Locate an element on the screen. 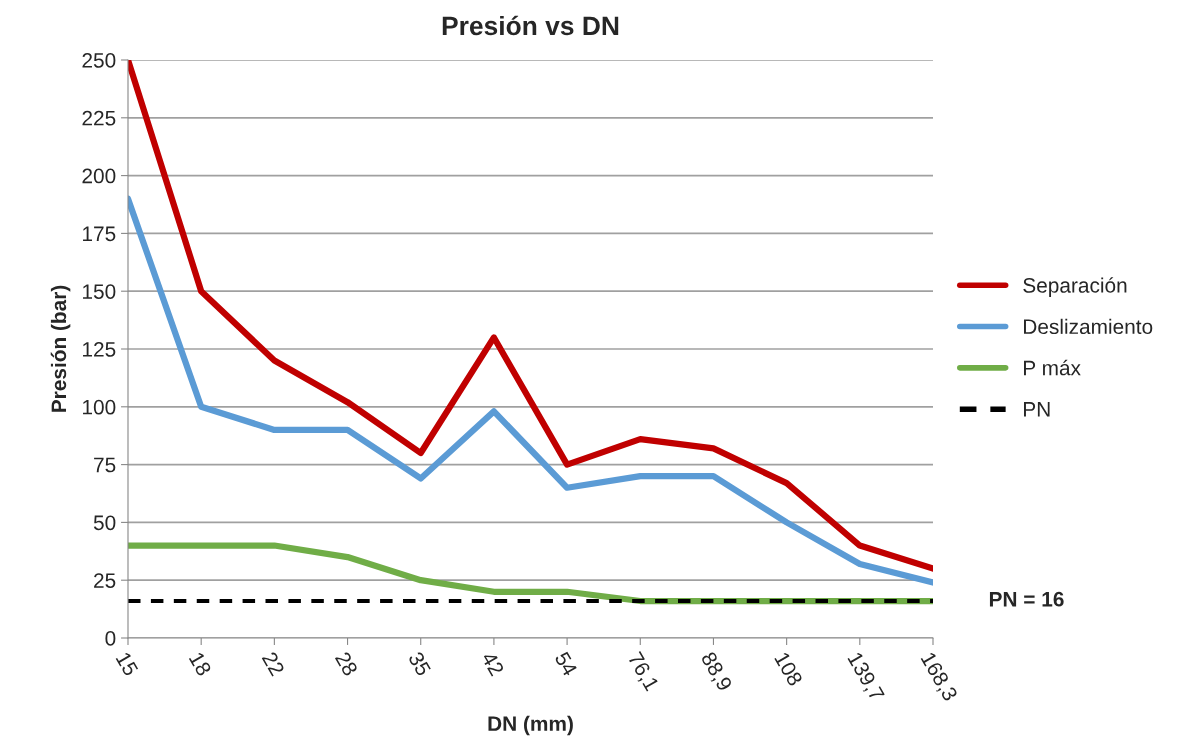 The image size is (1199, 752). x-tick-label: 22 is located at coordinates (273, 663).